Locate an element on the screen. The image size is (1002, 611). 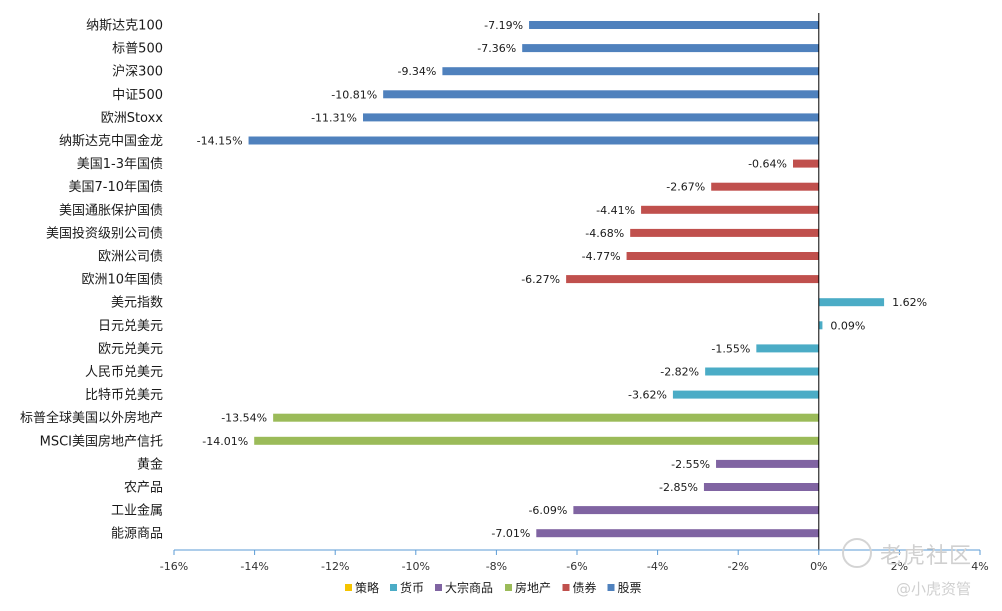
data-label: -3.62% is located at coordinates (647, 395).